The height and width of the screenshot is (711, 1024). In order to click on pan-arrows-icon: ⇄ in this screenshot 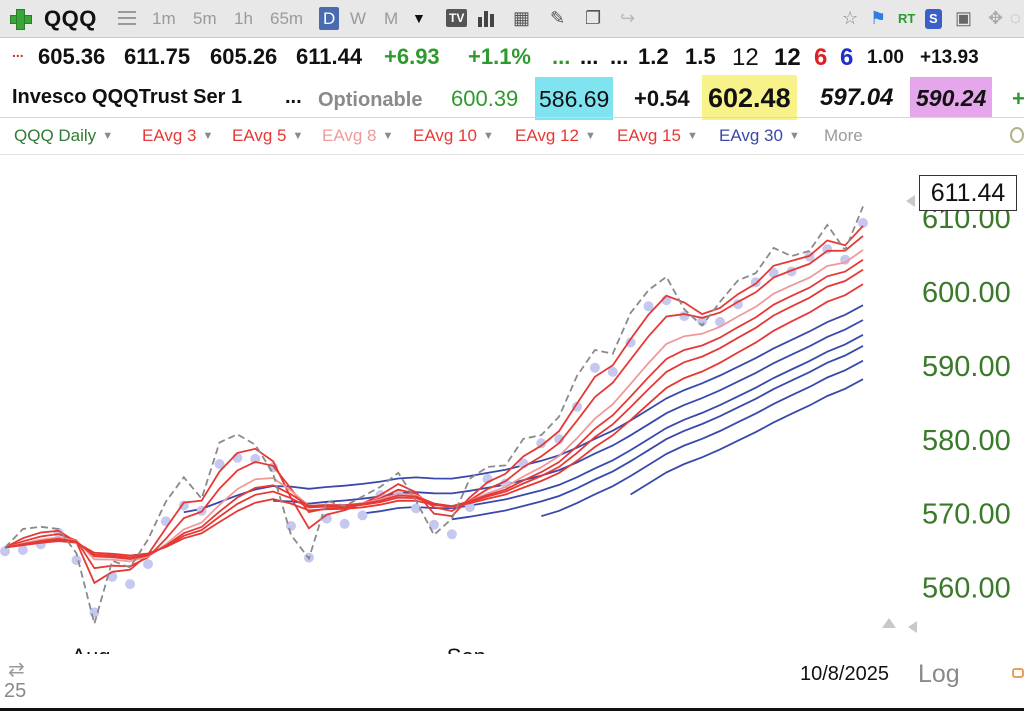, I will do `click(16, 670)`.